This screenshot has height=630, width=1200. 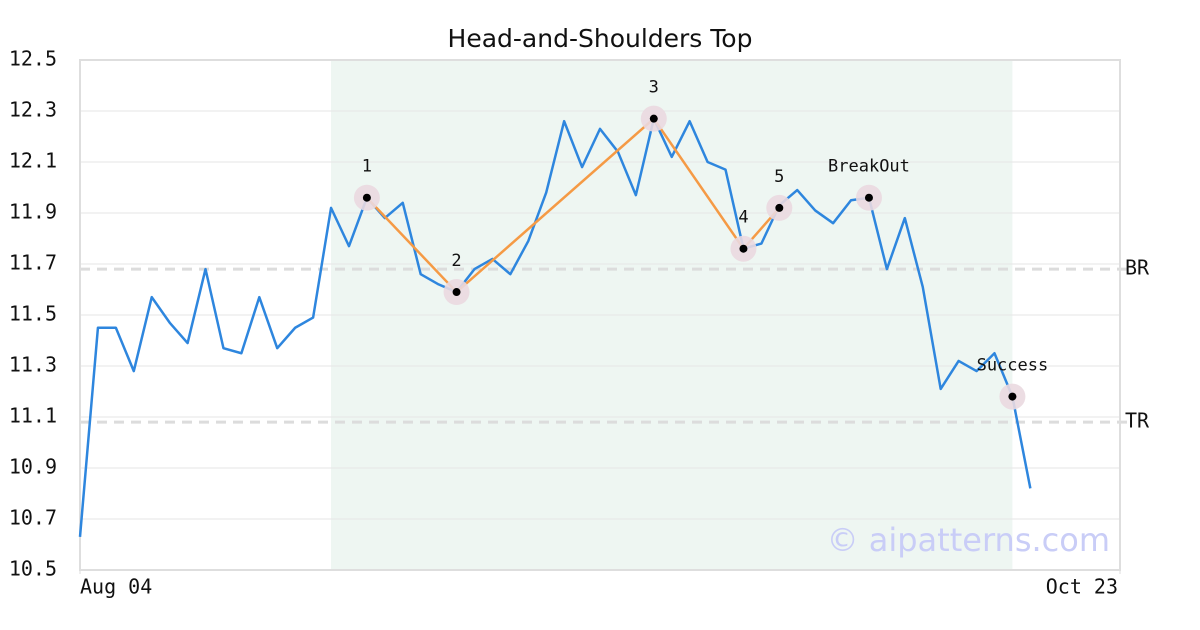 What do you see at coordinates (367, 167) in the screenshot?
I see `marker-label: 1` at bounding box center [367, 167].